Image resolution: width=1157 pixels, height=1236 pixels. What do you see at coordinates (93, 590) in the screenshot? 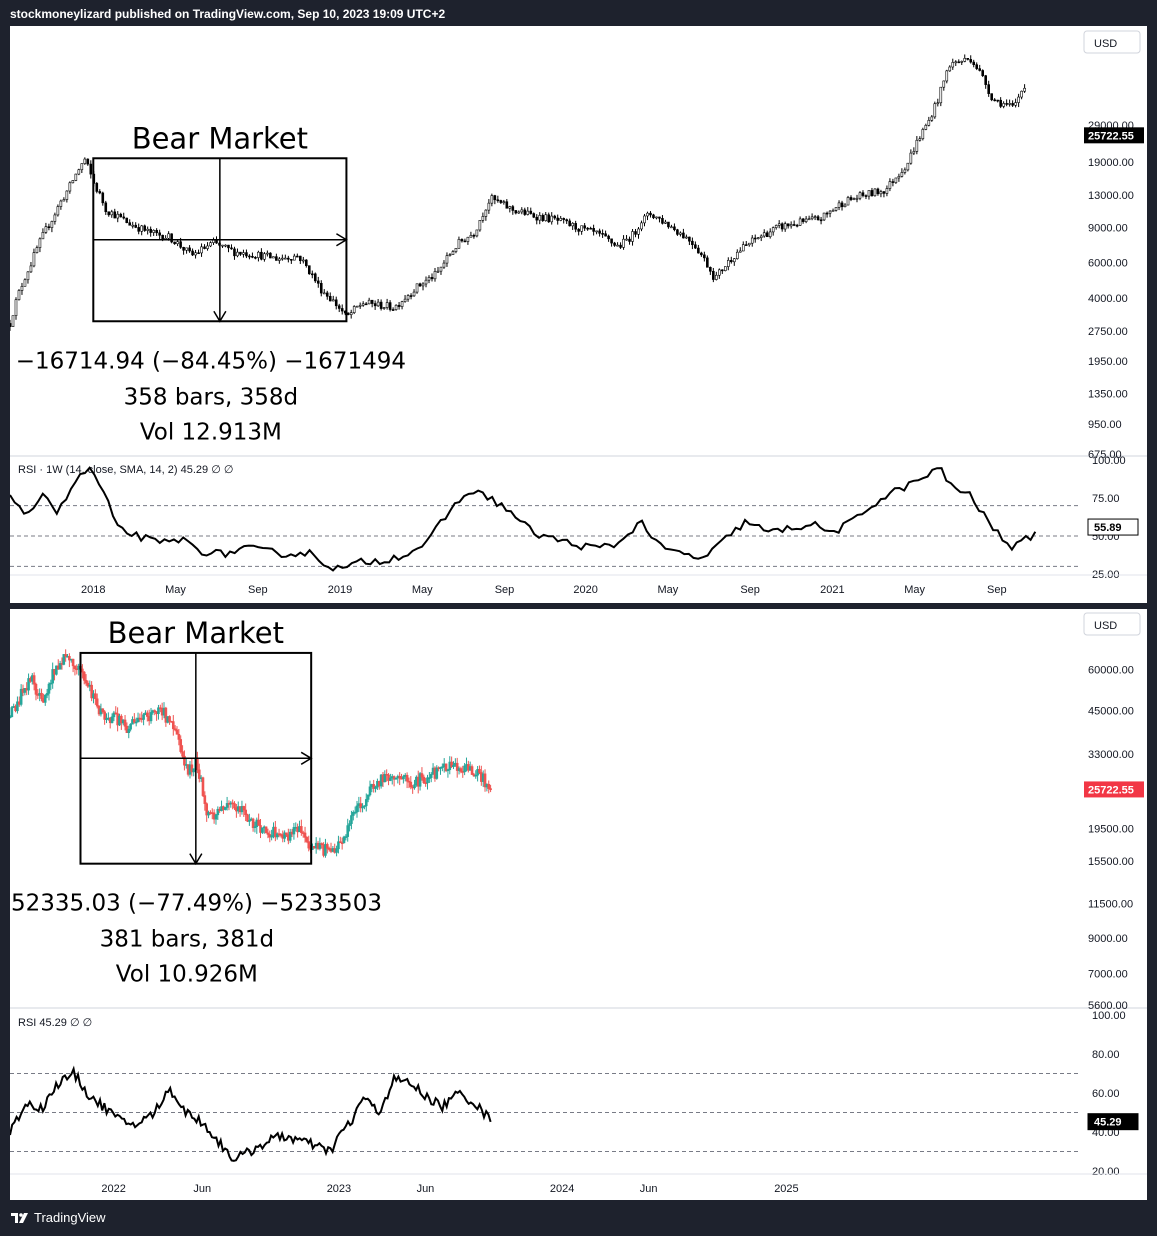
I see `time-axis-tick-label: 2018` at bounding box center [93, 590].